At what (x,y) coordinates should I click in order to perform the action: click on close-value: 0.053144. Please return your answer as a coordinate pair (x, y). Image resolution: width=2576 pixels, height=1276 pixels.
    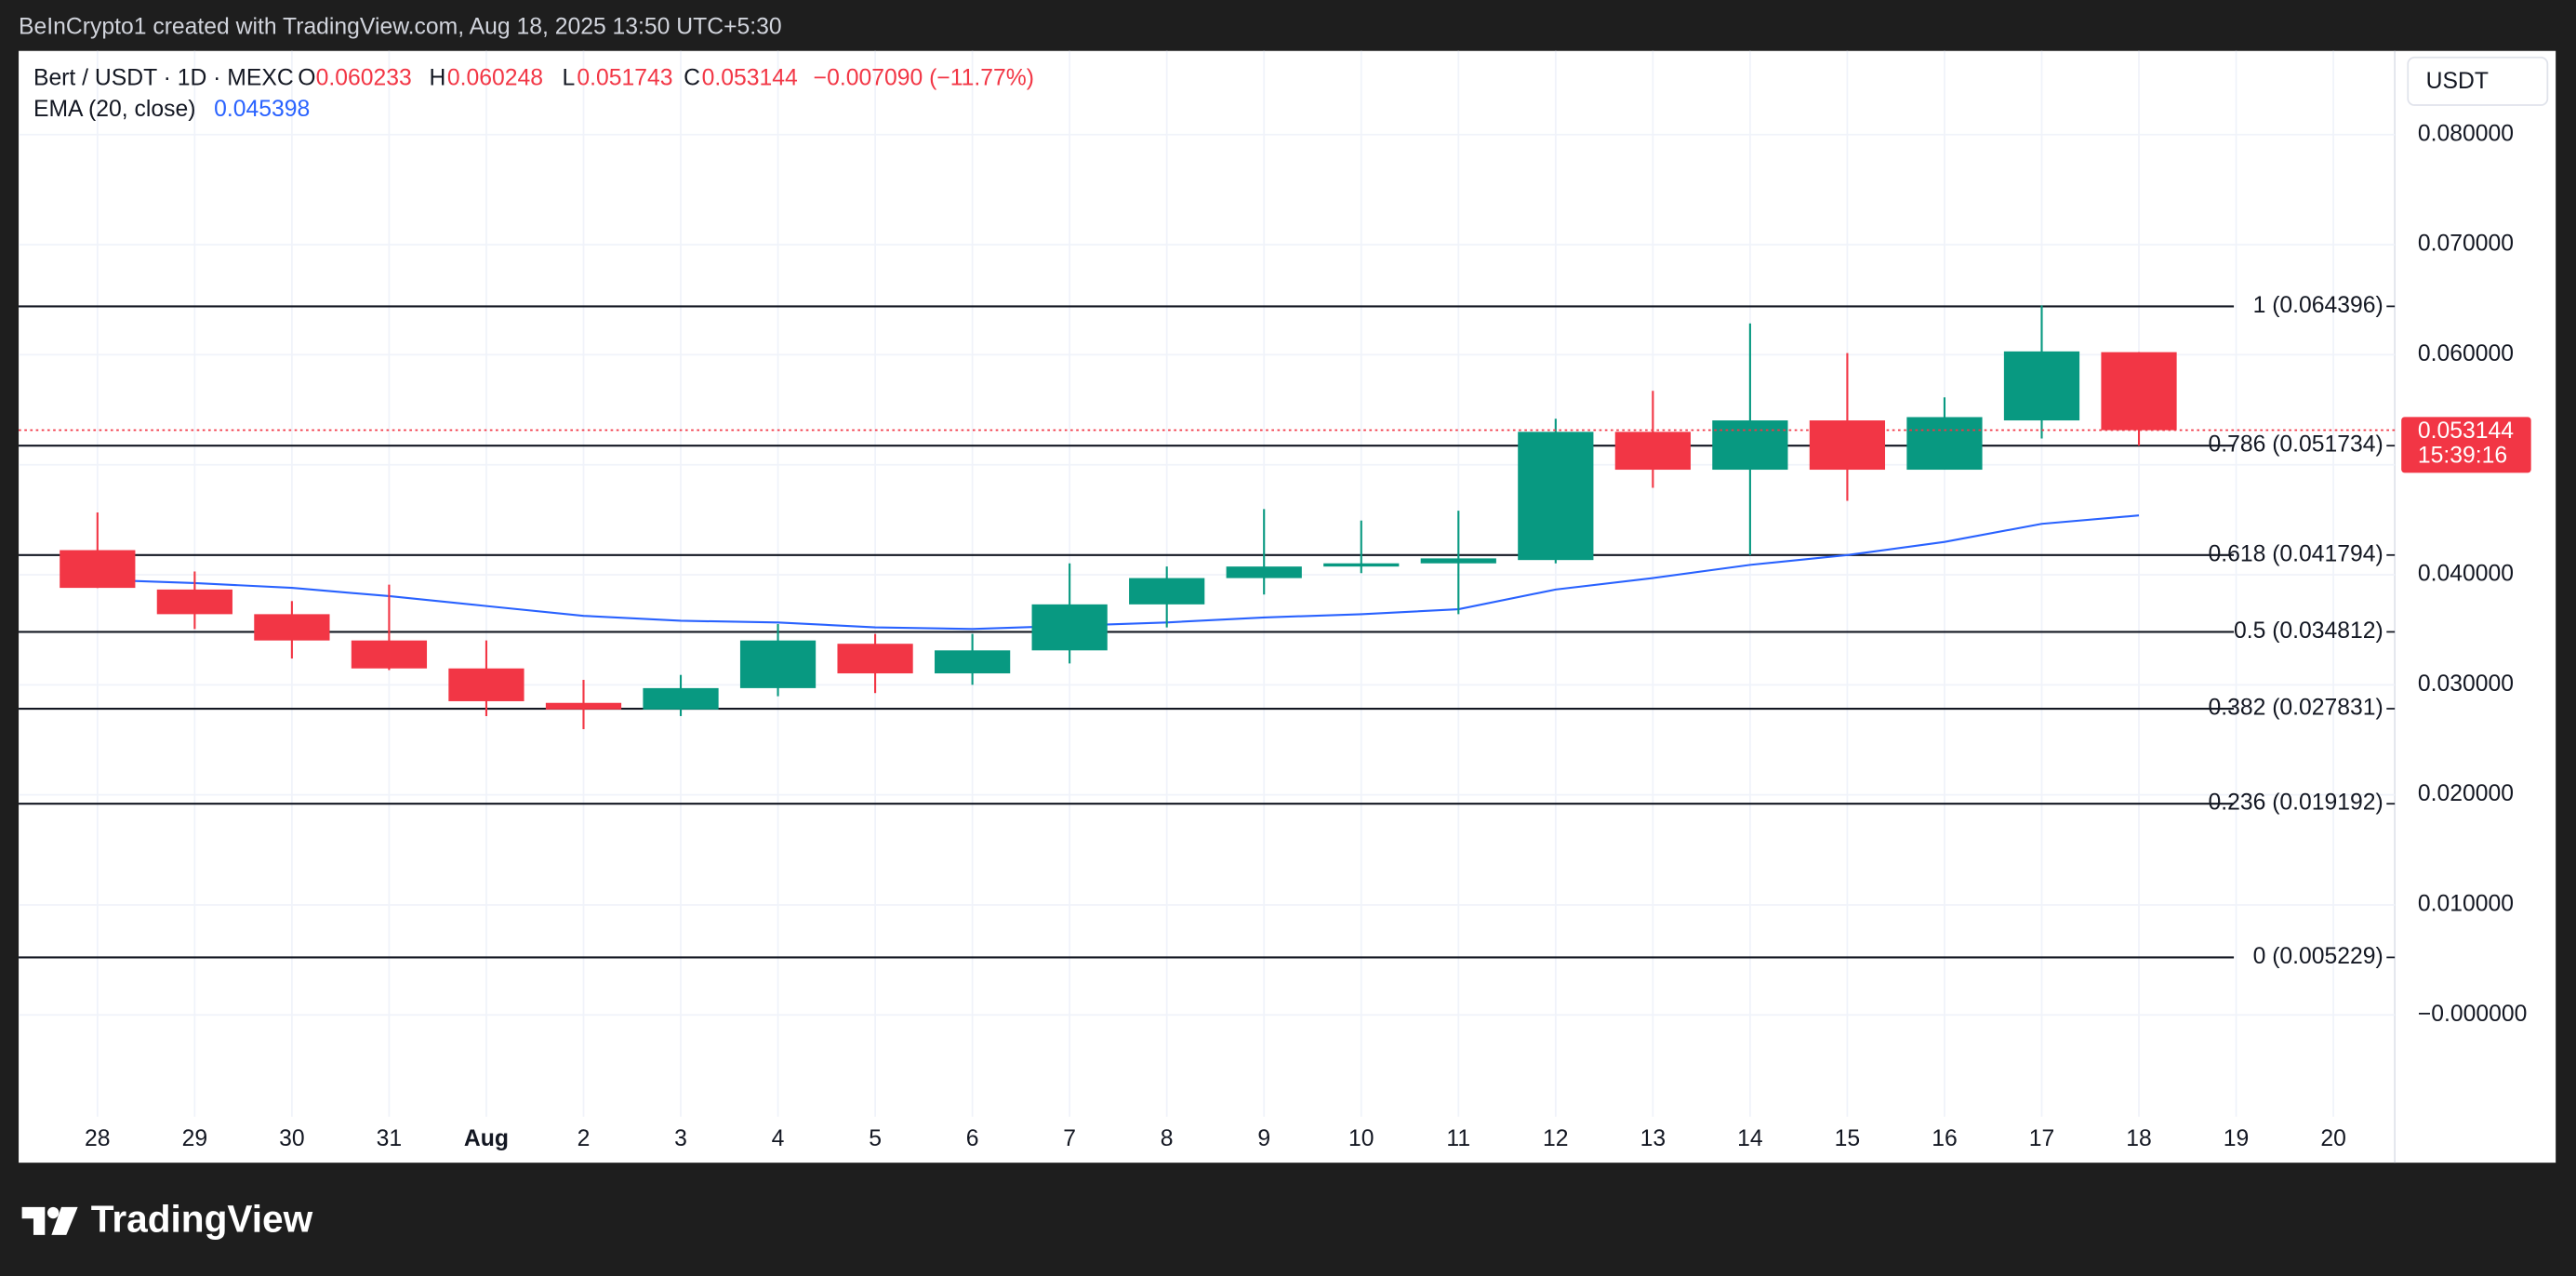
    Looking at the image, I should click on (750, 77).